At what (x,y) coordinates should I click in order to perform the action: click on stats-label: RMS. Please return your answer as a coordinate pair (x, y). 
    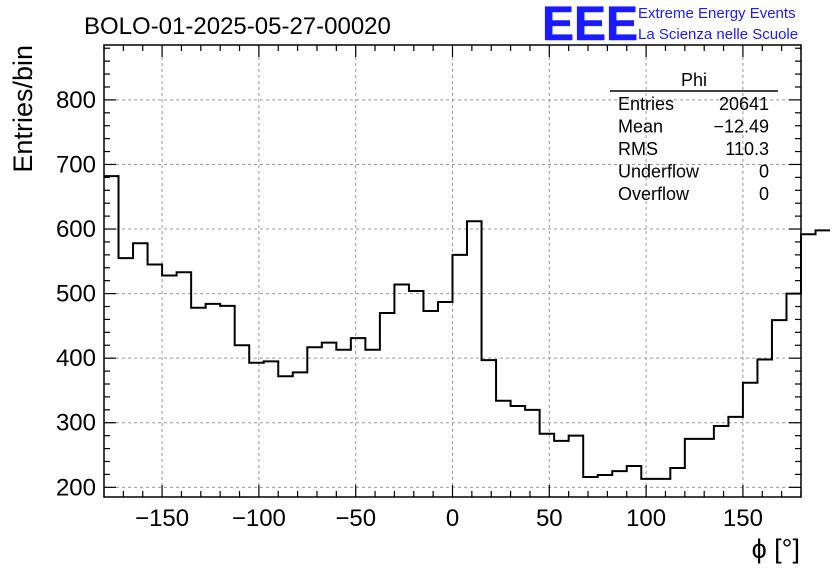
    Looking at the image, I should click on (638, 149).